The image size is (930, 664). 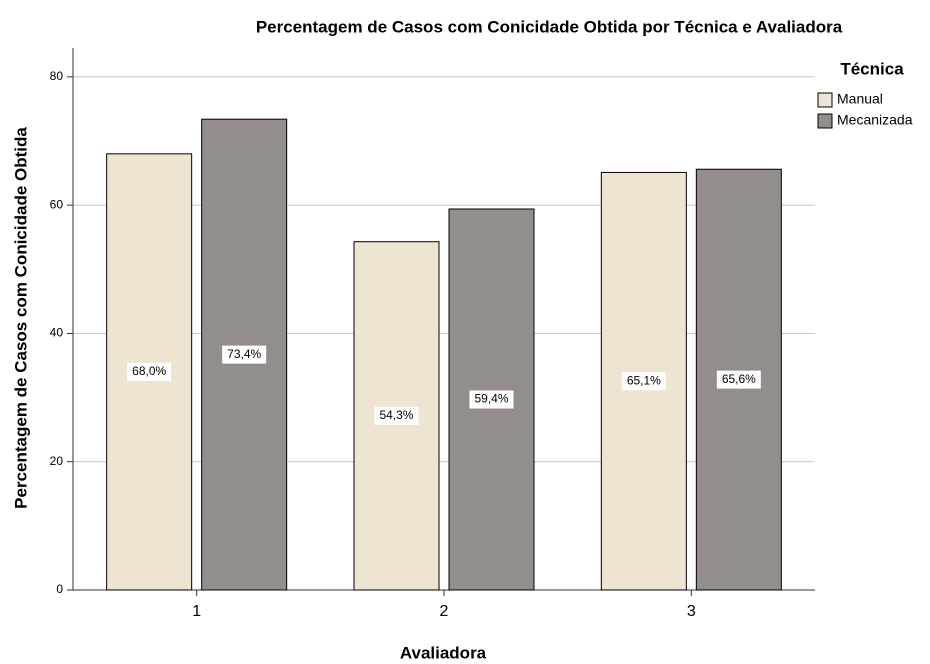 I want to click on legend-title: Técnica, so click(x=872, y=68).